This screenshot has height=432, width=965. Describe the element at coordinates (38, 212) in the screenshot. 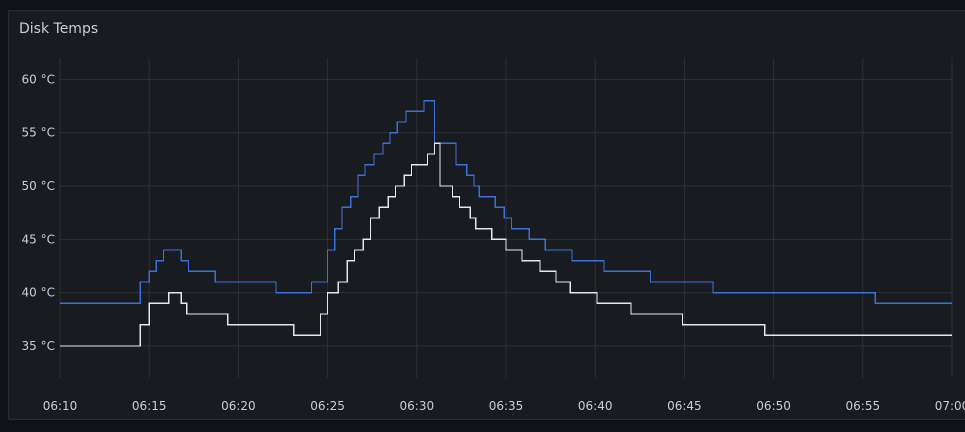

I see `y-axis: 35 °C 40 °C 45 °C 50 °C 55 °C 60 °C` at that location.